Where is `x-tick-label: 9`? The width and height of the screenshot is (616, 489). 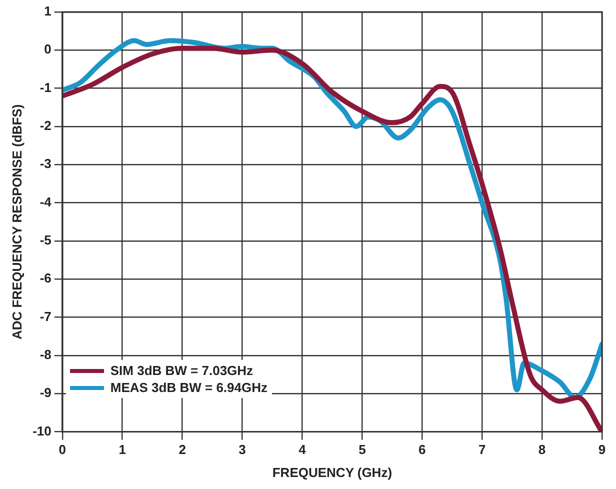
x-tick-label: 9 is located at coordinates (602, 450).